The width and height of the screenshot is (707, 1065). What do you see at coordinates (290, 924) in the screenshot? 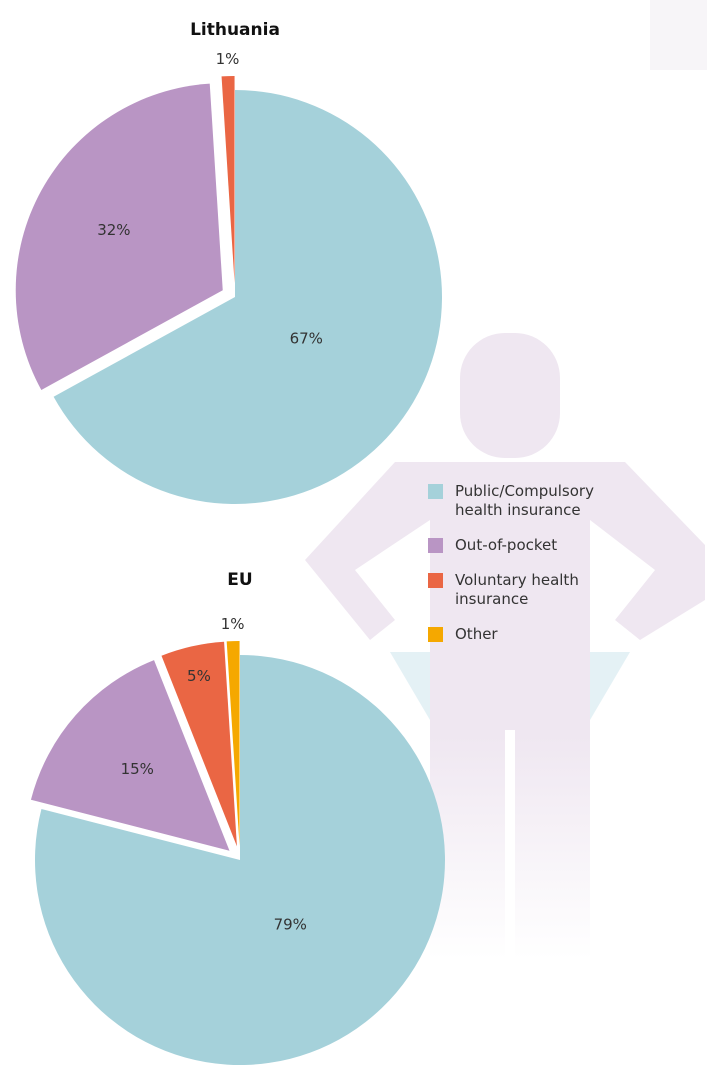
I see `data-label: 79%` at bounding box center [290, 924].